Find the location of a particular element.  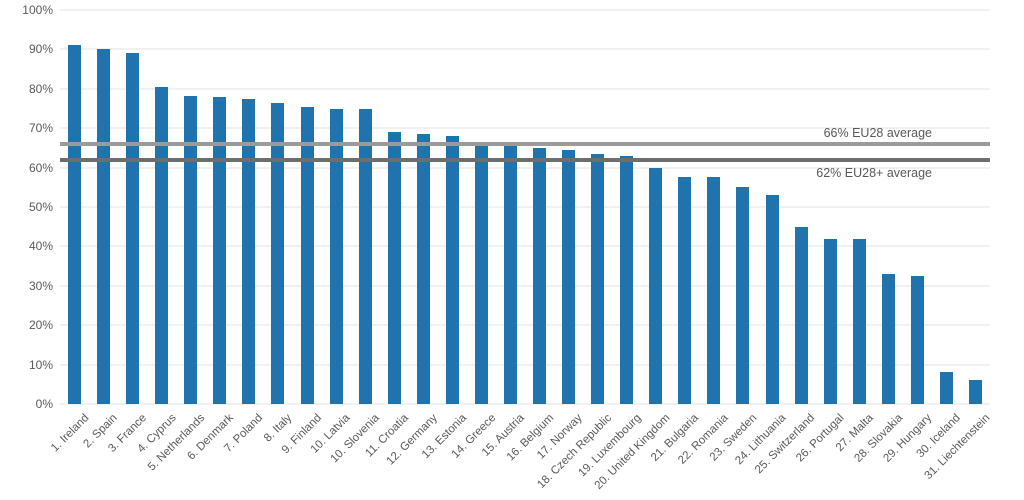

bar-switzerland is located at coordinates (801, 315).